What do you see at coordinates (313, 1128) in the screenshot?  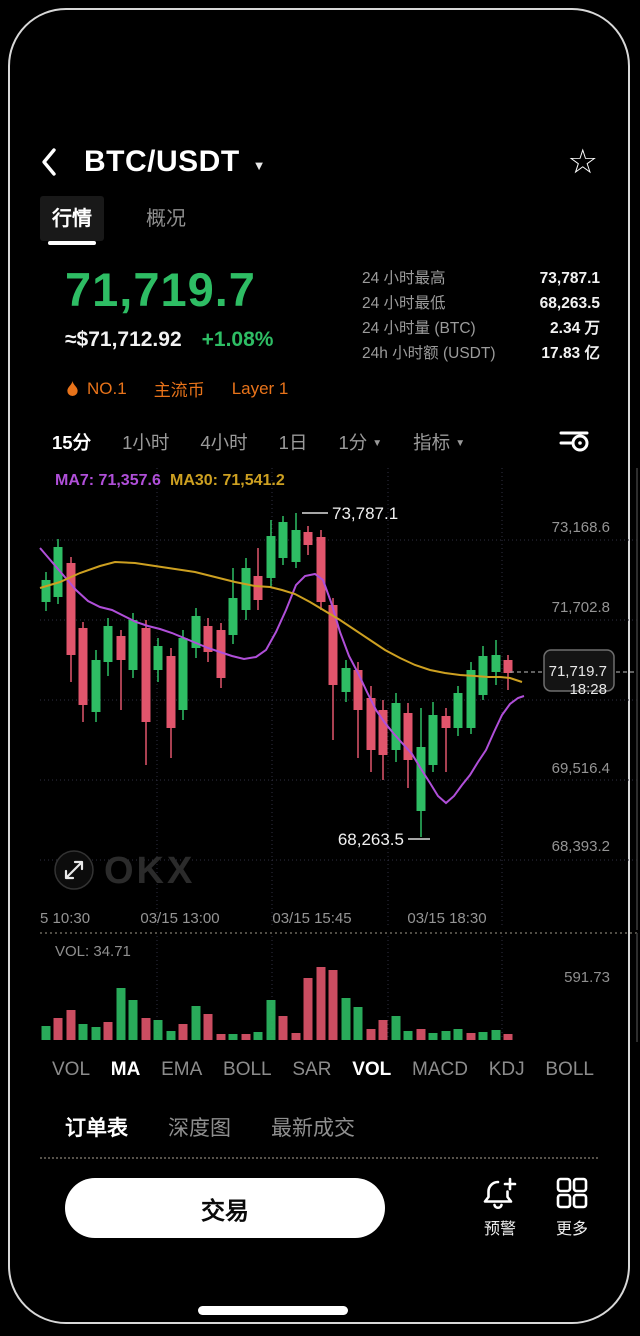 I see `orderbook-tab-最新成交: 最新成交` at bounding box center [313, 1128].